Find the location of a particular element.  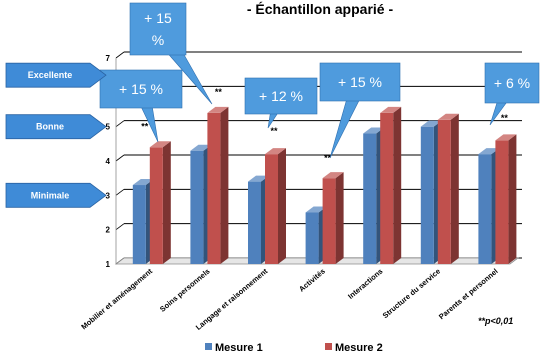

level-arrow: Minimale is located at coordinates (56, 195).